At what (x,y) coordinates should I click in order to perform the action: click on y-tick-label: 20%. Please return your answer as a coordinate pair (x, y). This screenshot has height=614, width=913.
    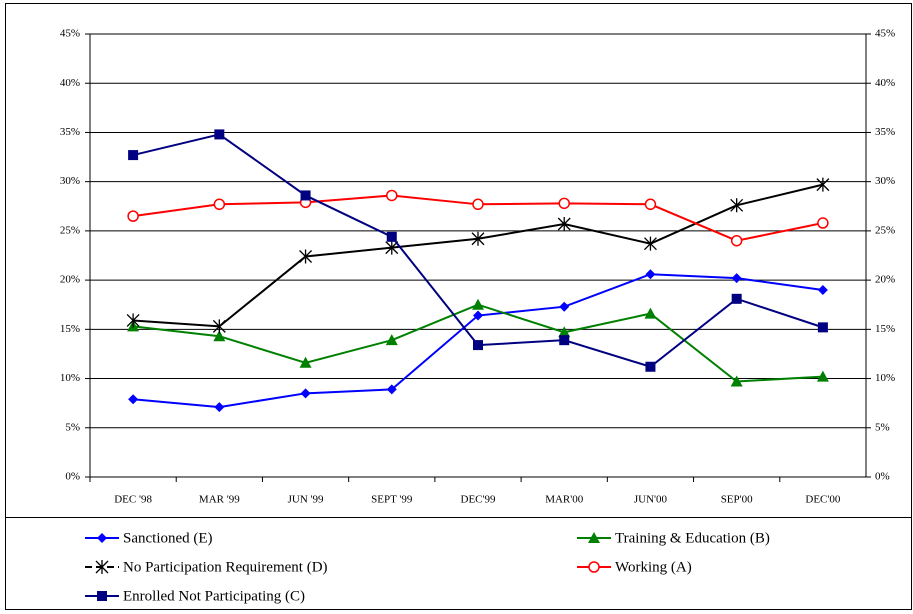
    Looking at the image, I should click on (70, 280).